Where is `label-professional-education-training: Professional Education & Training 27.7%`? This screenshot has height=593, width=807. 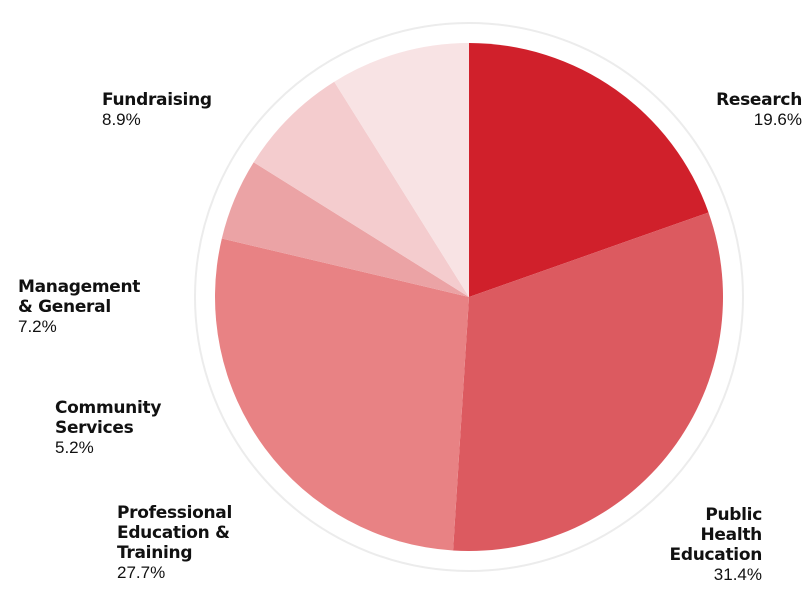
label-professional-education-training: Professional Education & Training 27.7% is located at coordinates (174, 543).